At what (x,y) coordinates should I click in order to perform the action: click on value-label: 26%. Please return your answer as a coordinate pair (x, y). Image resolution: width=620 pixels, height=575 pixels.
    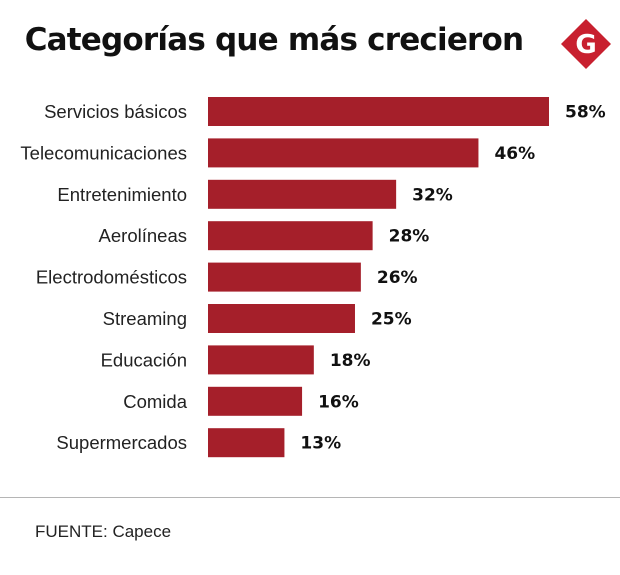
    Looking at the image, I should click on (397, 278).